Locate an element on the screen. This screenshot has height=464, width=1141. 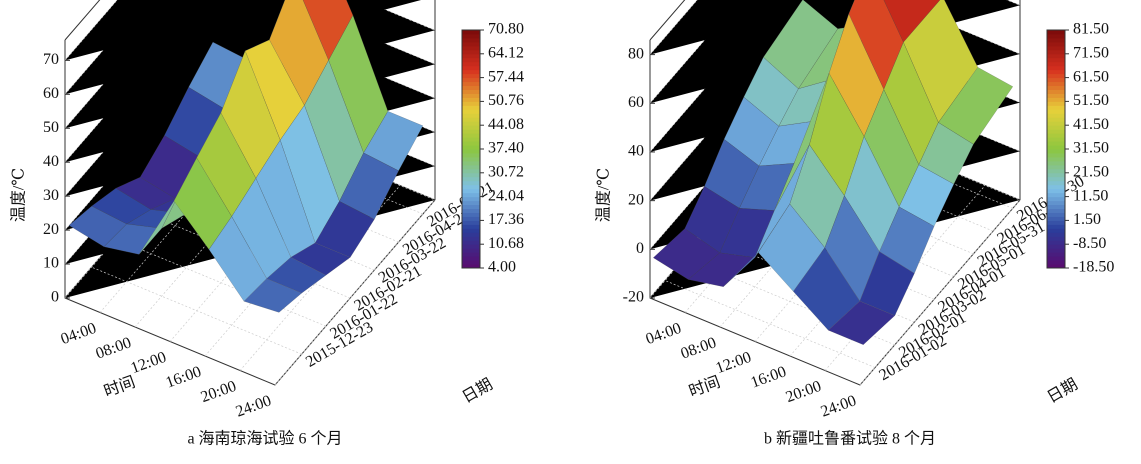
z-tick-label: 0 is located at coordinates (640, 248).